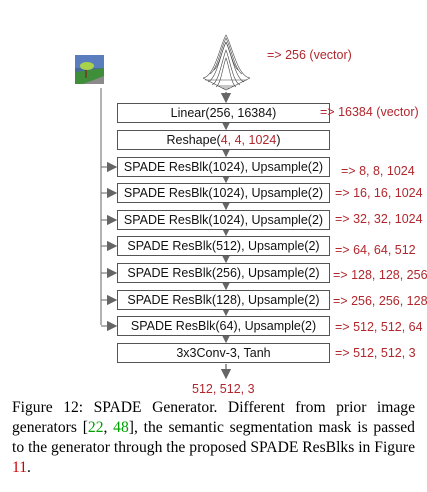  Describe the element at coordinates (193, 140) in the screenshot. I see `layer-label: Reshape(` at that location.